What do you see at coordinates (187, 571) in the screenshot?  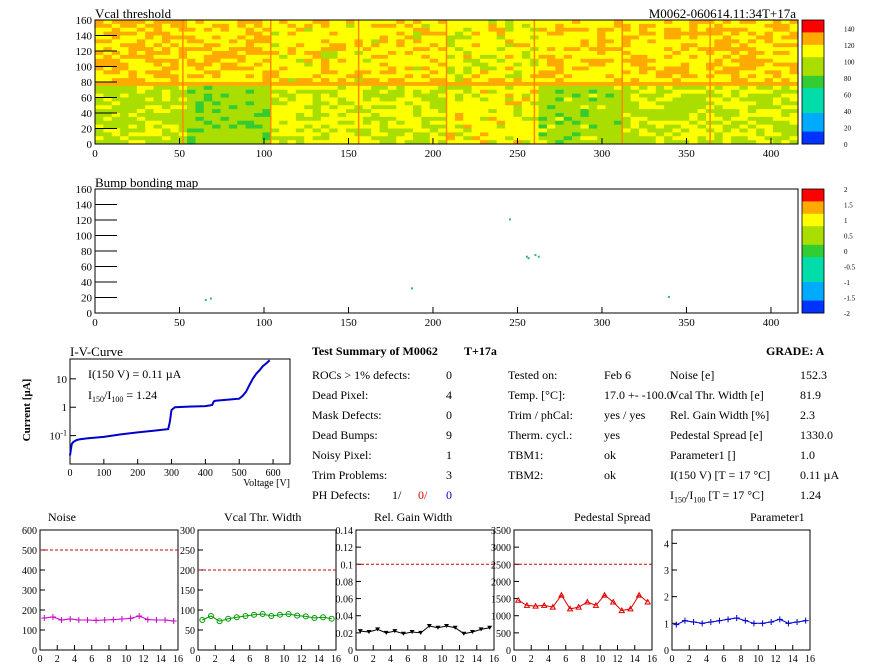 I see `y-tick-label: 200` at bounding box center [187, 571].